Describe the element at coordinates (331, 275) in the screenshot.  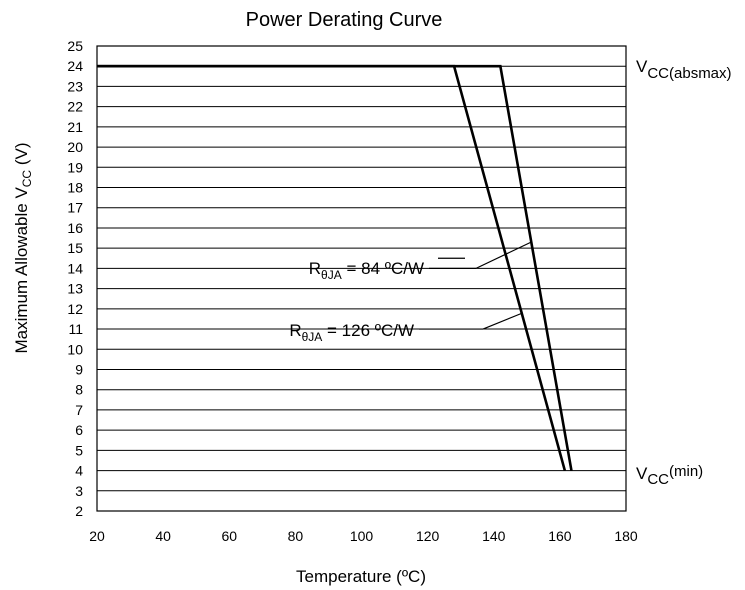
I see `series-label-84-sub: θJA` at that location.